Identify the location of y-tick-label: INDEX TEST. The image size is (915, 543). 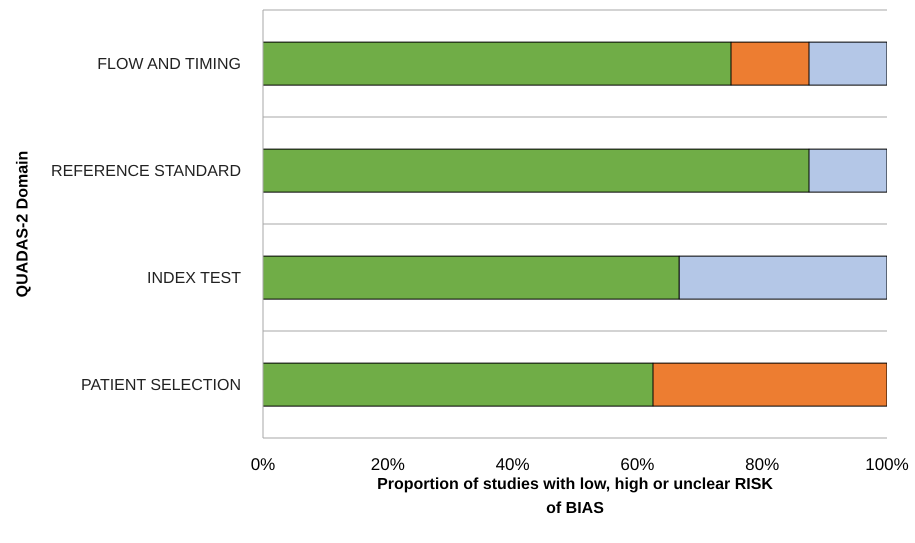
(194, 279).